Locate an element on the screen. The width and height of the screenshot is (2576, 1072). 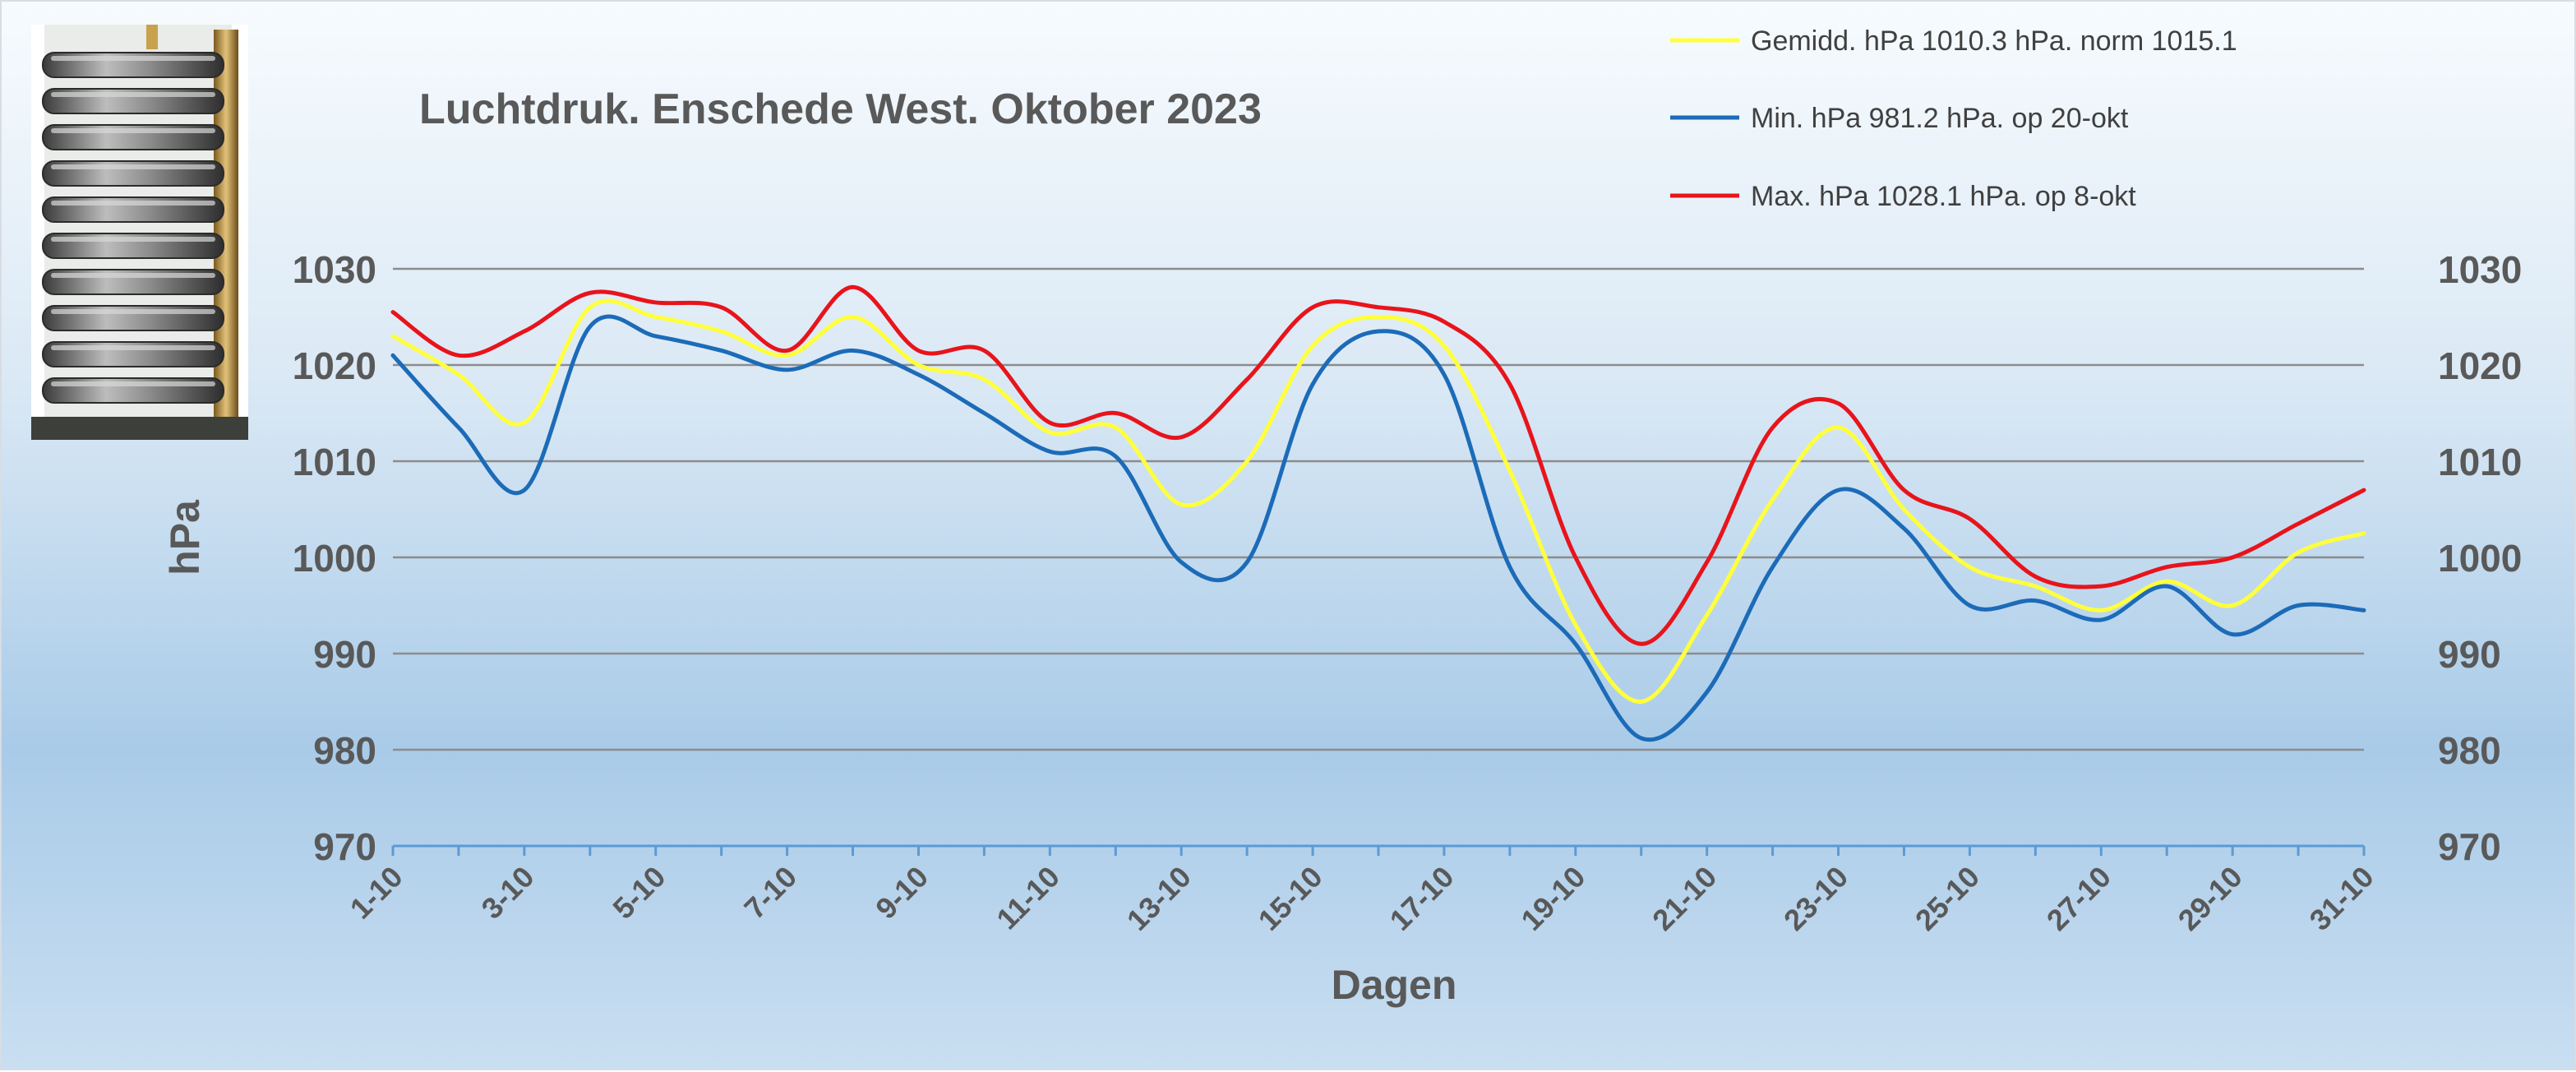
x-tick-label: 13-10 is located at coordinates (1159, 899).